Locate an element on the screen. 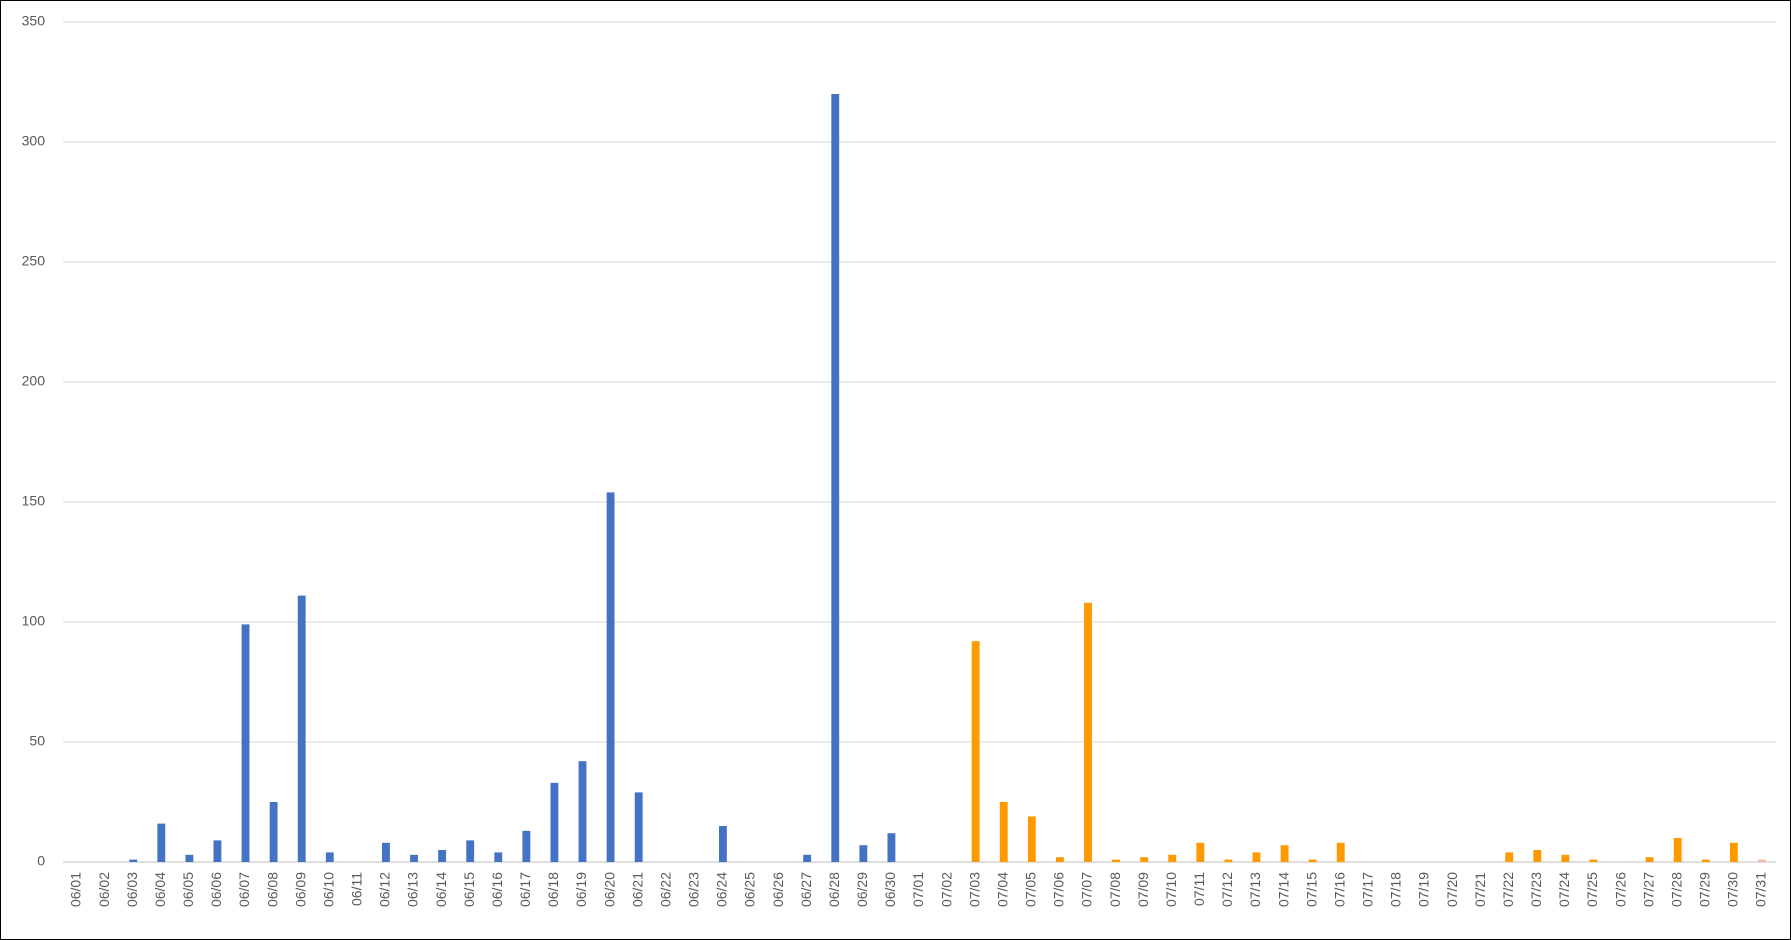 This screenshot has width=1791, height=940. x-tick-label: 07/10 is located at coordinates (1171, 889).